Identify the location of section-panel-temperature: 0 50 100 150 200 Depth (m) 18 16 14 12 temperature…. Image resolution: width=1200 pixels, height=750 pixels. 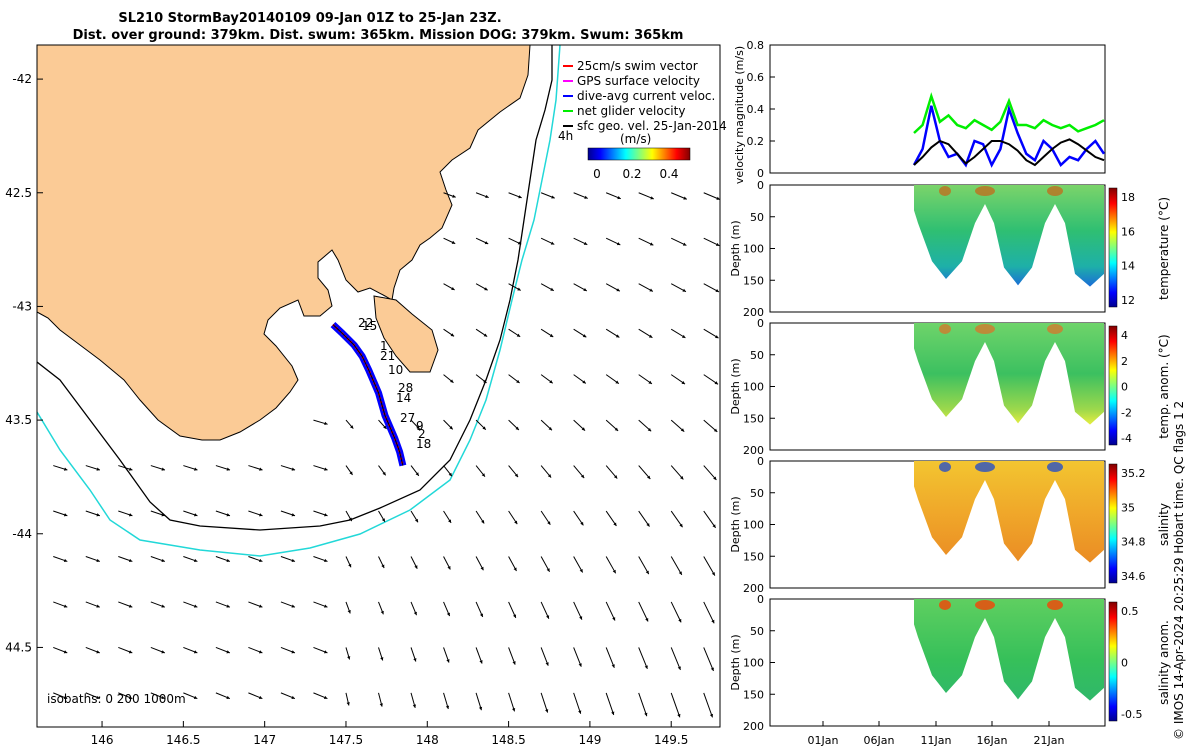
(950, 249).